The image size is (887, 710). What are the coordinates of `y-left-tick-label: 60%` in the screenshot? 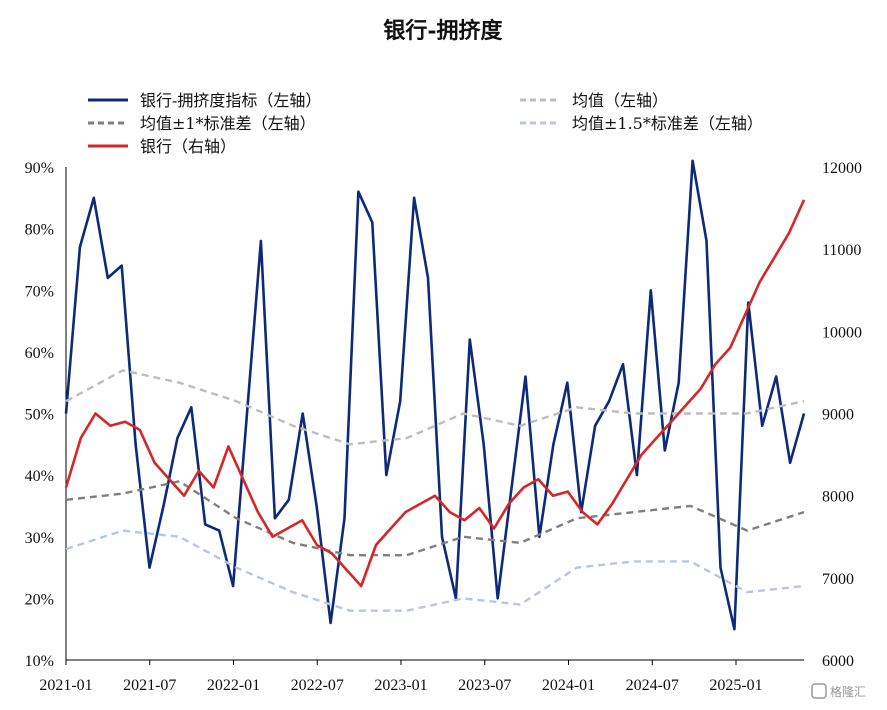 It's located at (39, 353).